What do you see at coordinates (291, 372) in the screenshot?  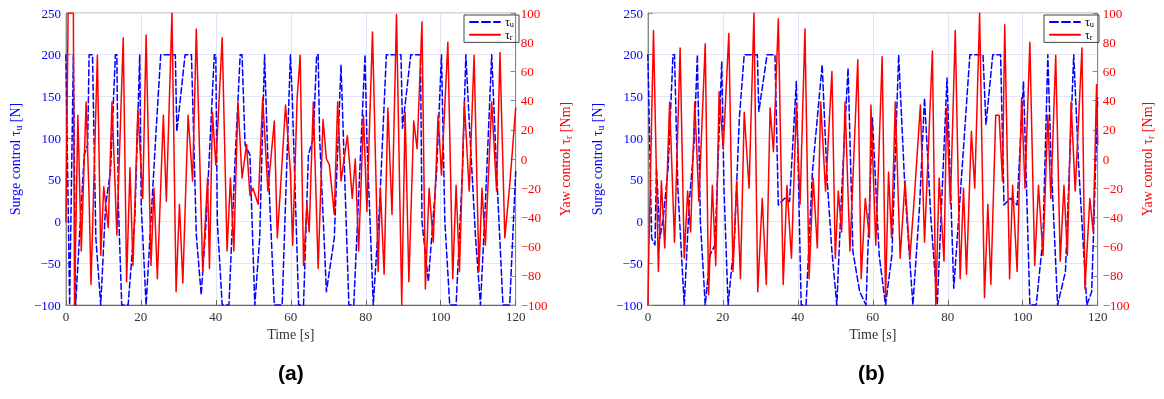 I see `text: (a)` at bounding box center [291, 372].